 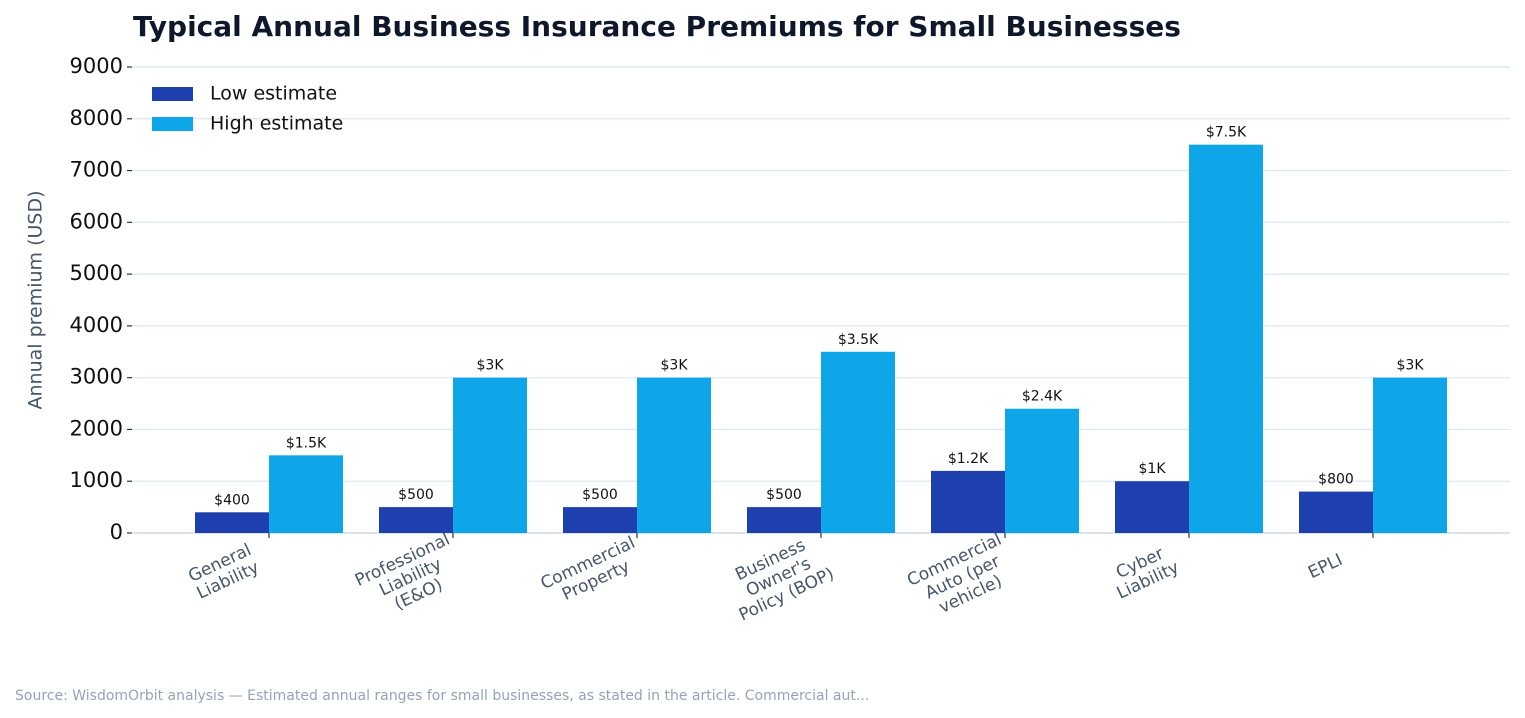 What do you see at coordinates (962, 578) in the screenshot?
I see `x-tick-label: CommercialAuto (pervehicle)` at bounding box center [962, 578].